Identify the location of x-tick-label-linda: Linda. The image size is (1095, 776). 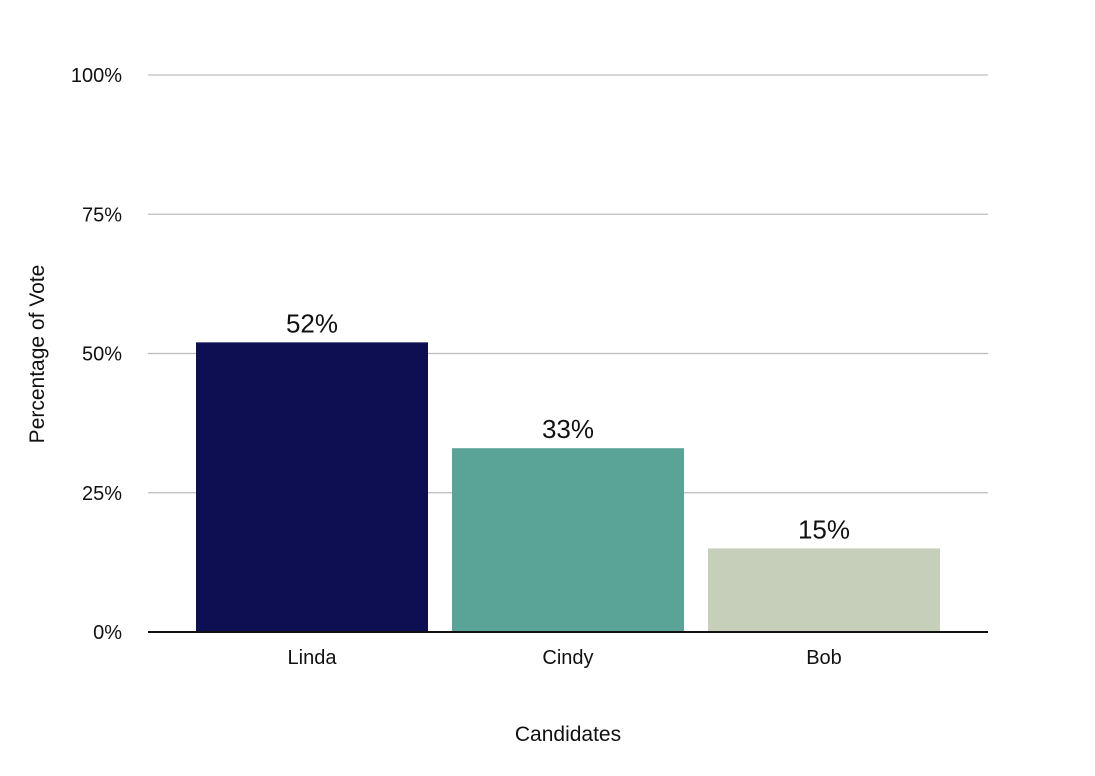
(313, 658).